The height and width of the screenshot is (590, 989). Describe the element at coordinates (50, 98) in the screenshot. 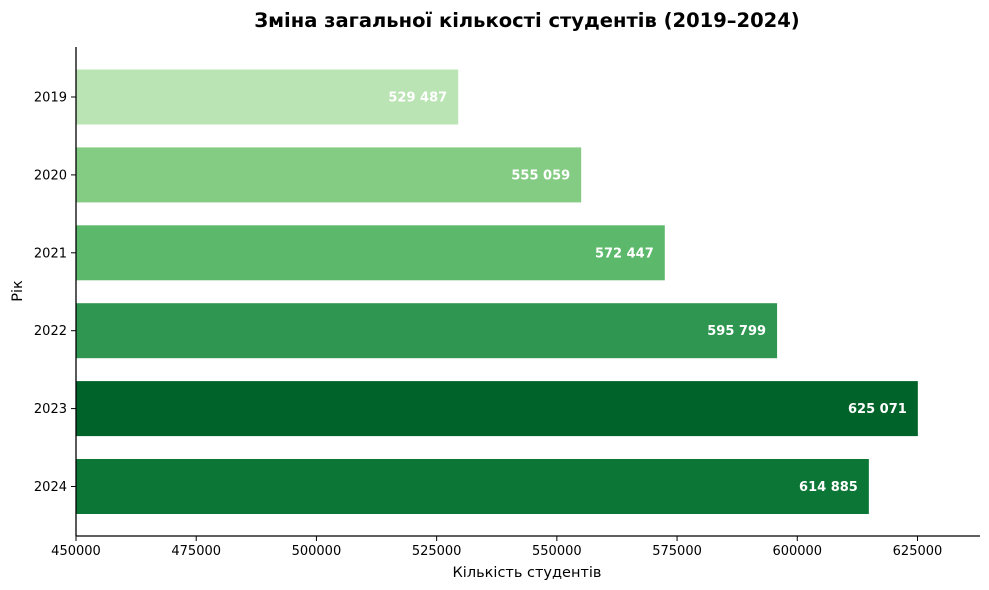

I see `y-tick-label-2019: 2019` at that location.